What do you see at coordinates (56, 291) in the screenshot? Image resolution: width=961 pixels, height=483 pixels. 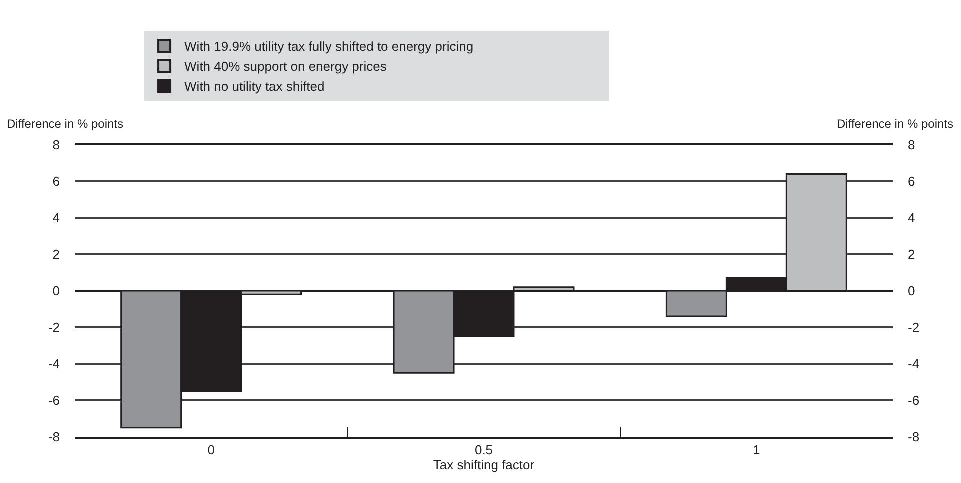 I see `y-tick-label: 0` at bounding box center [56, 291].